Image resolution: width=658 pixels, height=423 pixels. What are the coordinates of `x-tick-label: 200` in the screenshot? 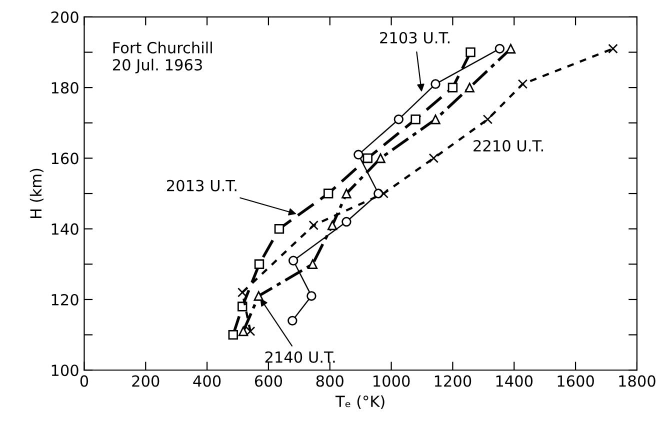 It's located at (146, 381).